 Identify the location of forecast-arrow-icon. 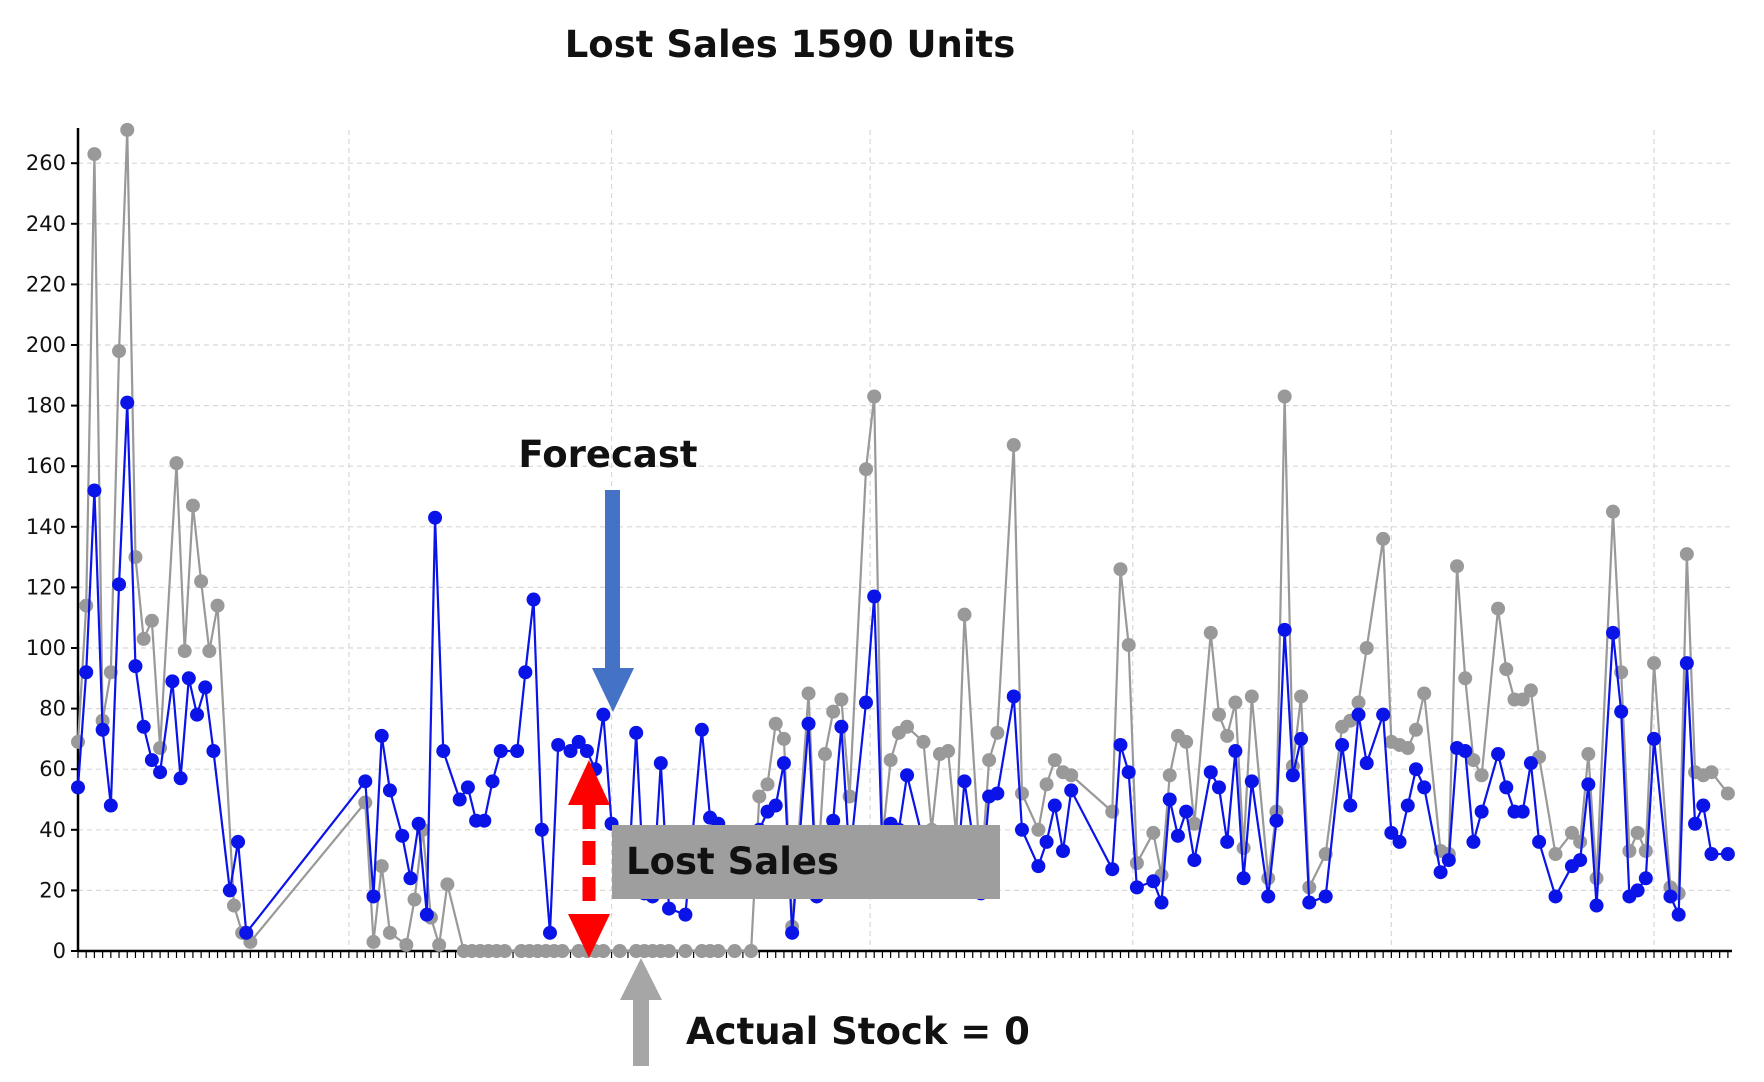
(613, 601).